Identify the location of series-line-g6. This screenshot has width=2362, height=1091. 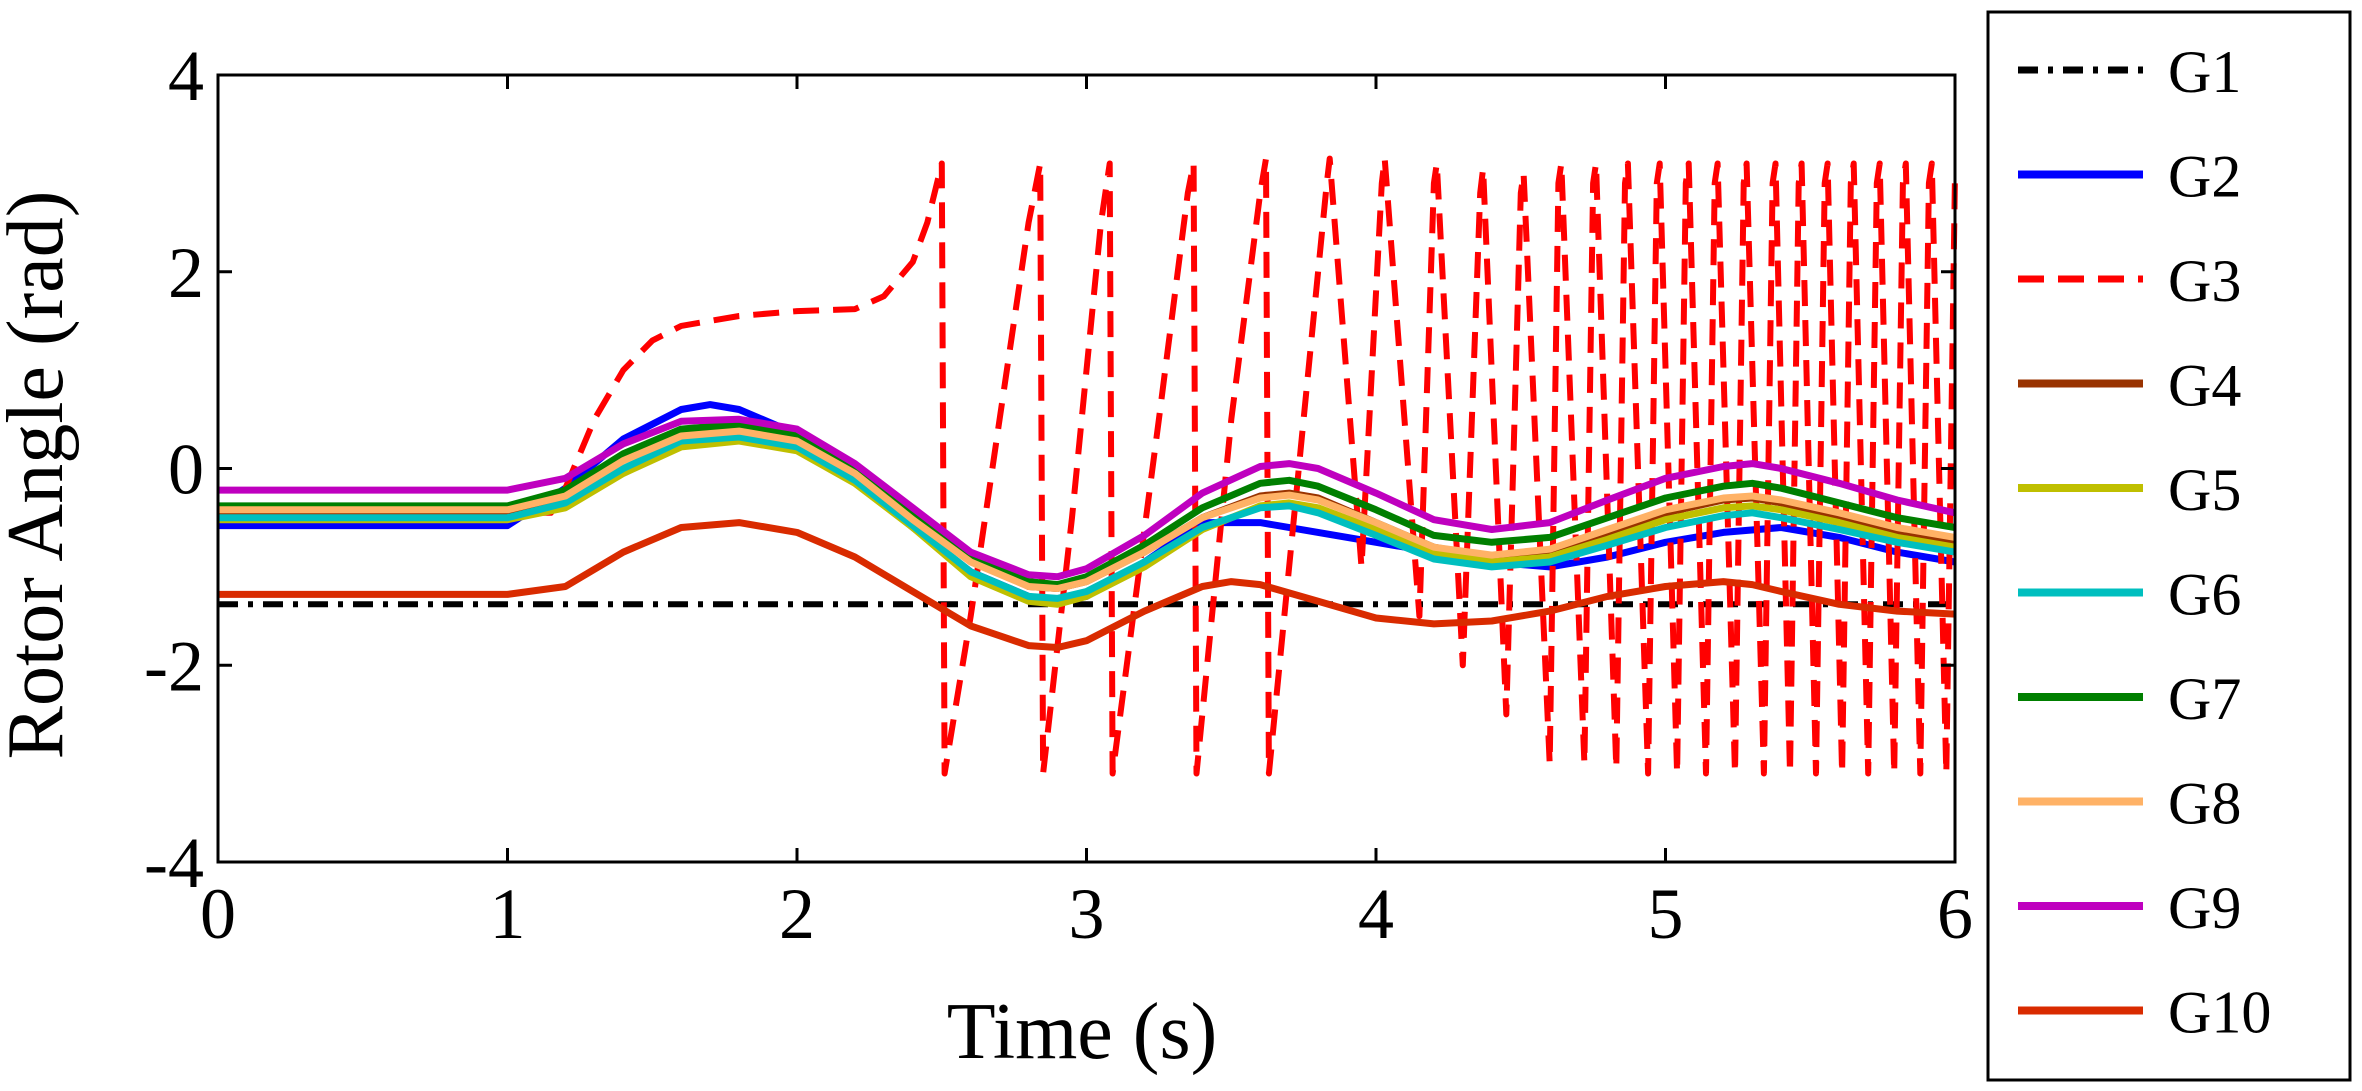
(1087, 517).